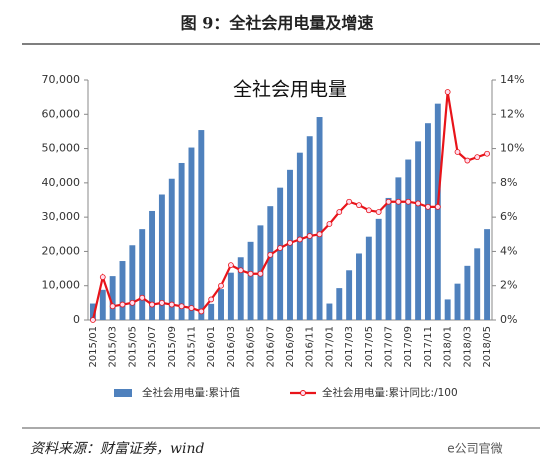 The height and width of the screenshot is (470, 554). I want to click on y2-tick-label: 12%, so click(512, 113).